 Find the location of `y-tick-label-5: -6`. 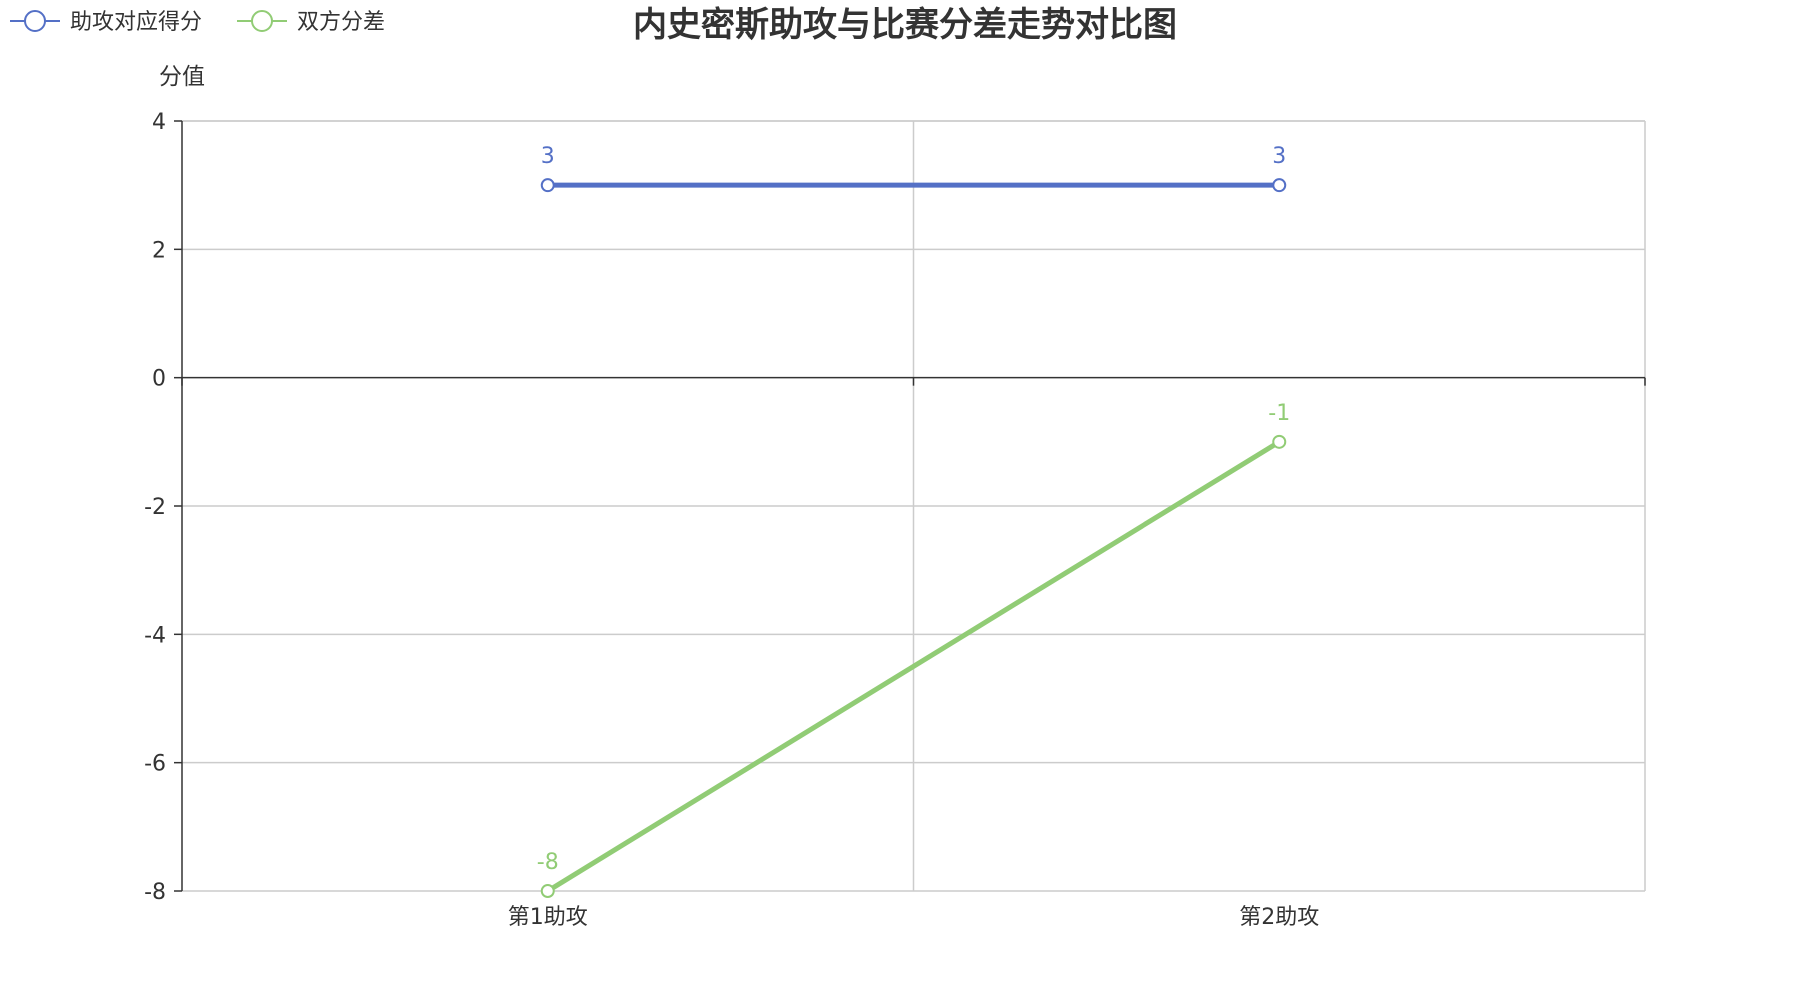

y-tick-label-5: -6 is located at coordinates (155, 764).